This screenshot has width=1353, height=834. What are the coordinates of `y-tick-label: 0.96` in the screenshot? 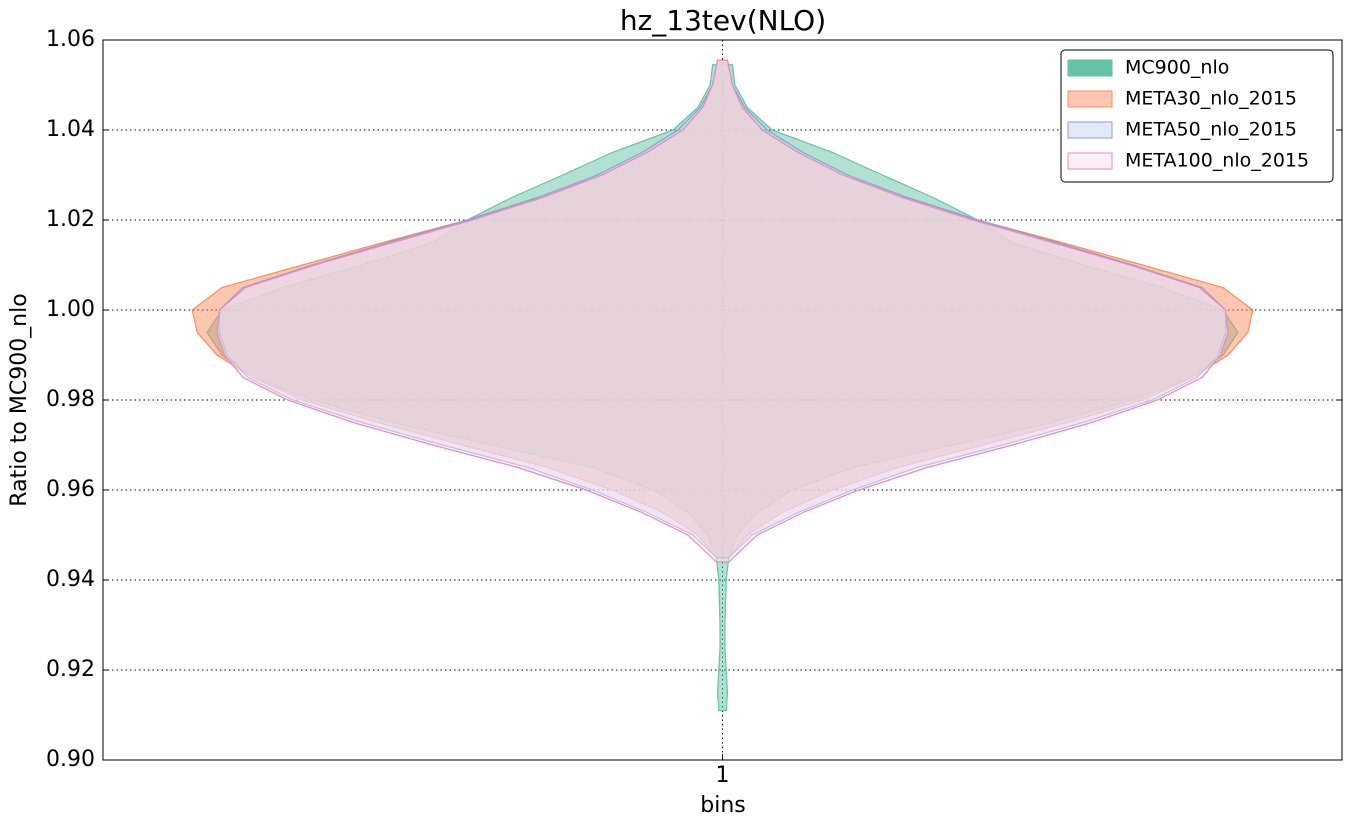 It's located at (70, 489).